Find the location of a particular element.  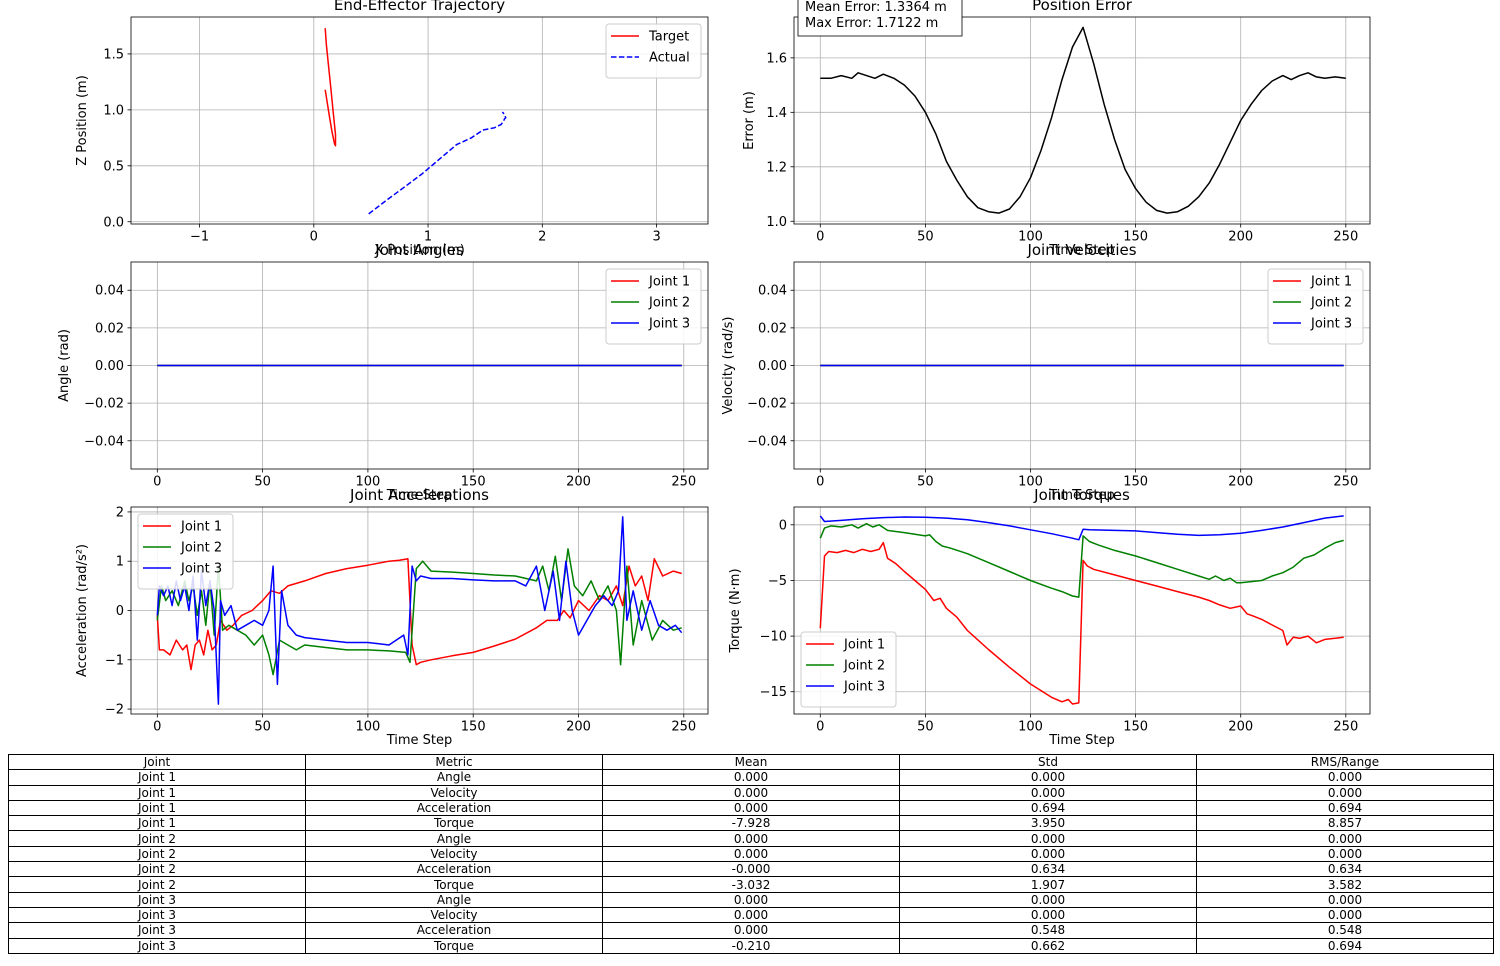

y-axis-label: Error (m) is located at coordinates (749, 120).